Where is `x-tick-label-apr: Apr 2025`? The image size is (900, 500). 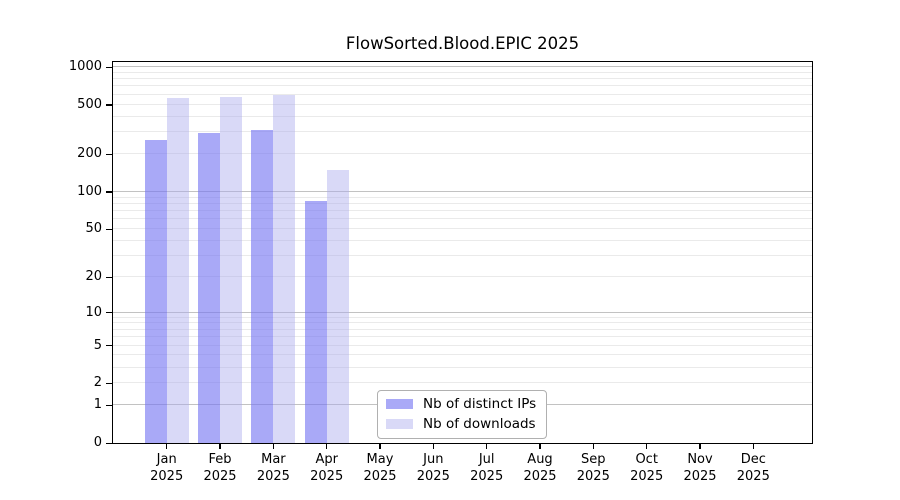 x-tick-label-apr: Apr 2025 is located at coordinates (327, 468).